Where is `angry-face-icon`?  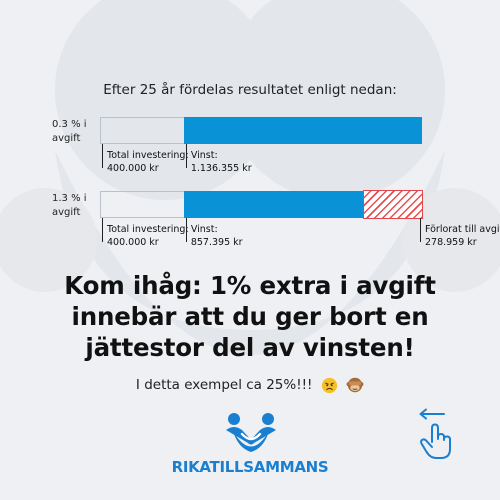
angry-face-icon is located at coordinates (329, 385).